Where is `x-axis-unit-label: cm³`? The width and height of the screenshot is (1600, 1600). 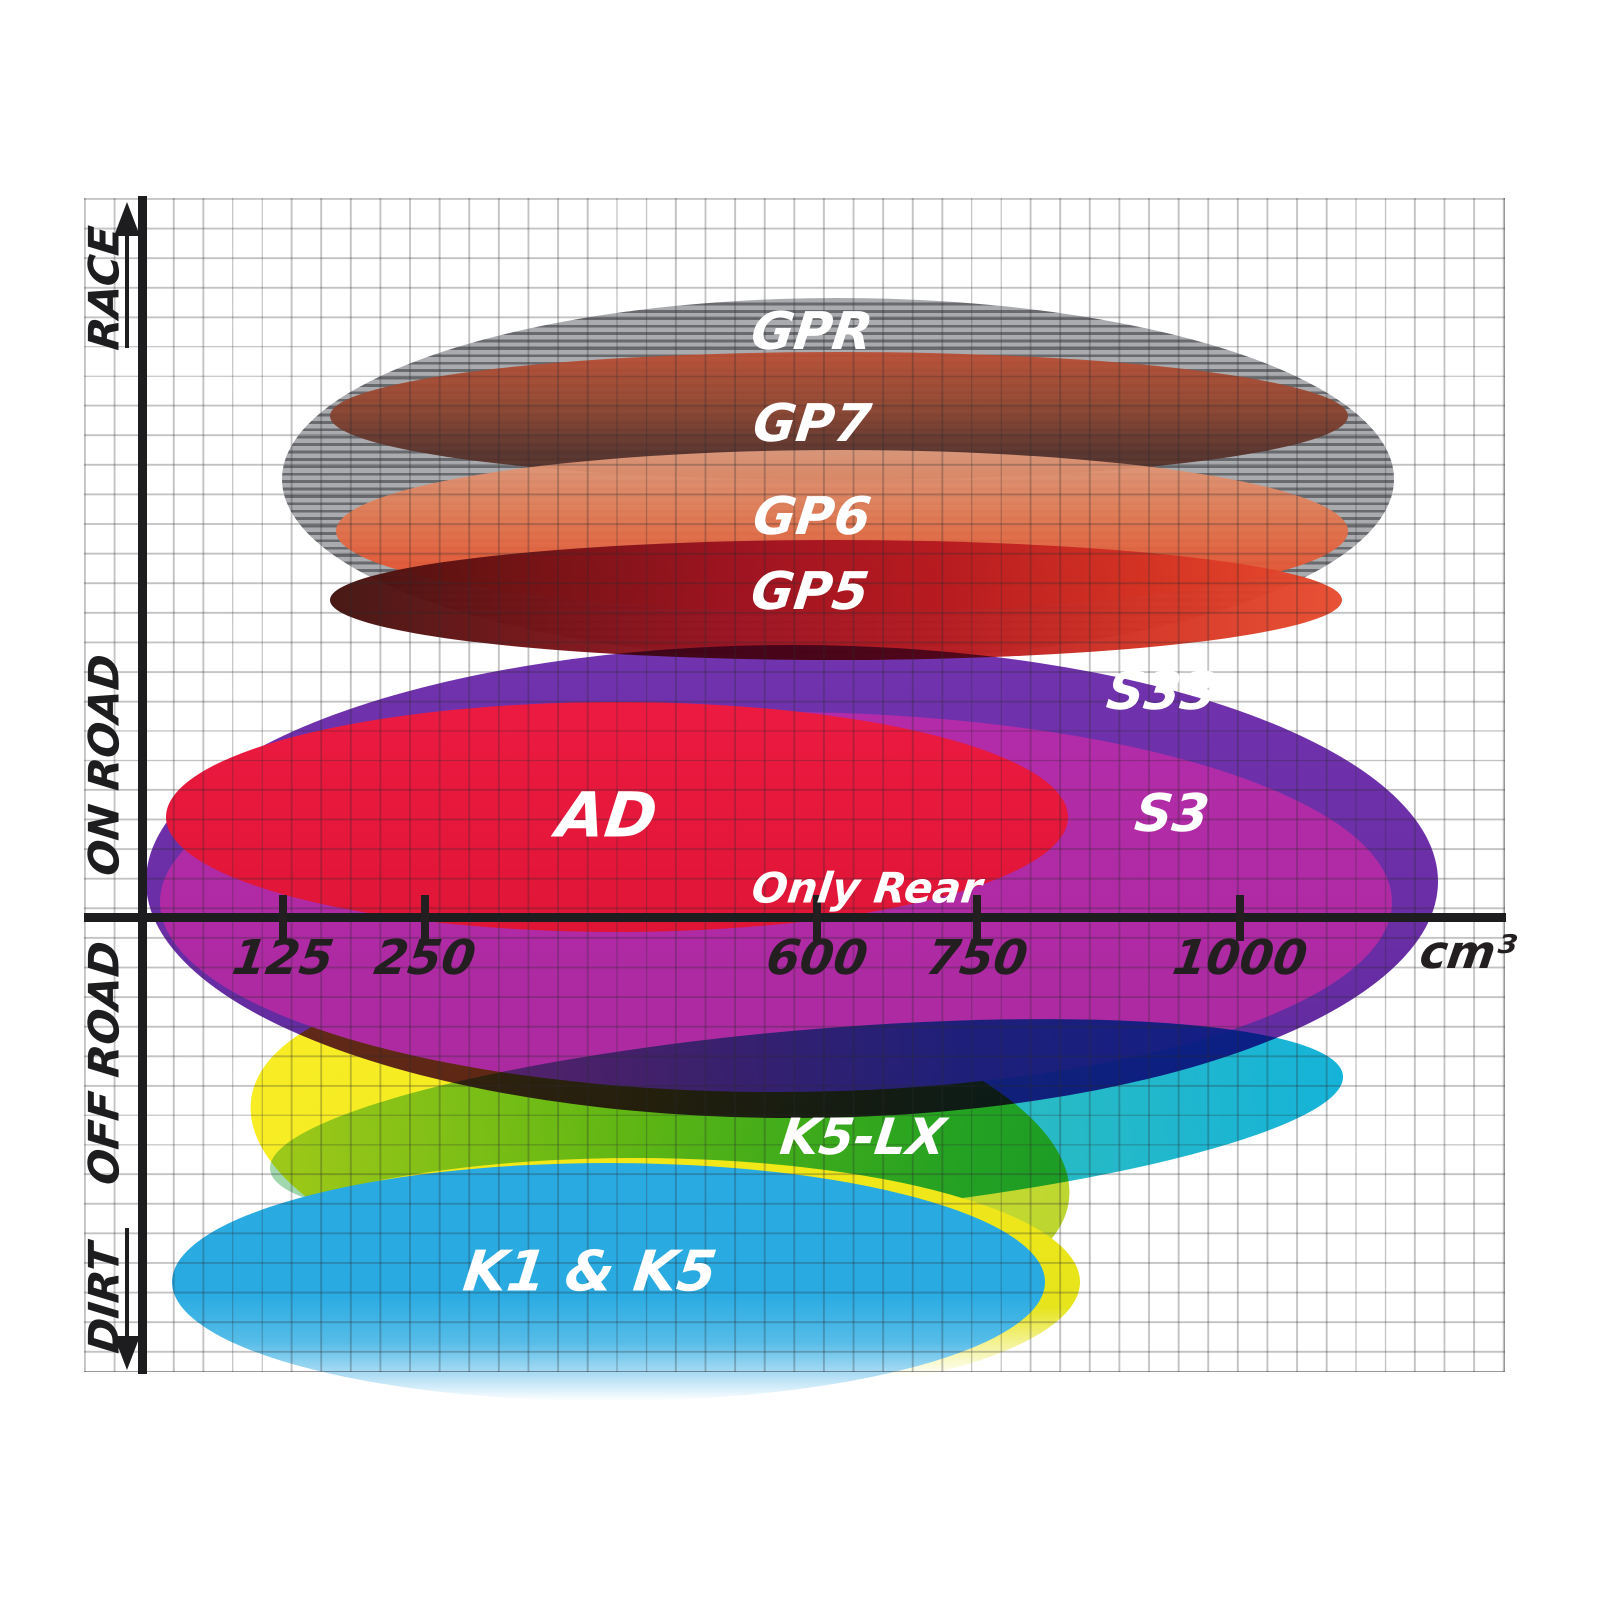 x-axis-unit-label: cm³ is located at coordinates (1468, 952).